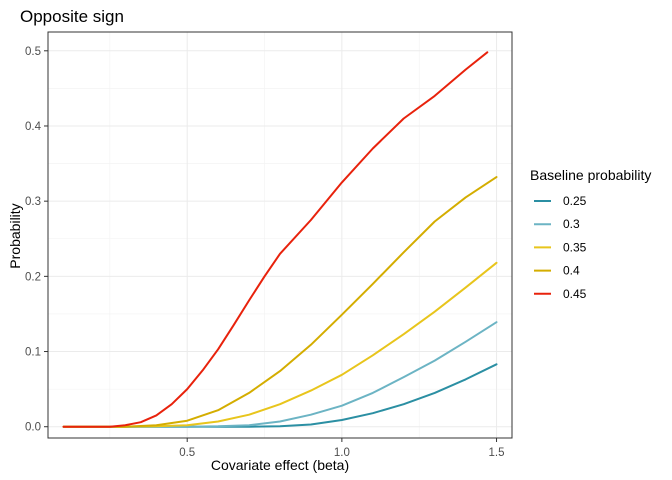 The image size is (672, 480). I want to click on x-axis-ticks: 0.5 1.0 1.5, so click(342, 448).